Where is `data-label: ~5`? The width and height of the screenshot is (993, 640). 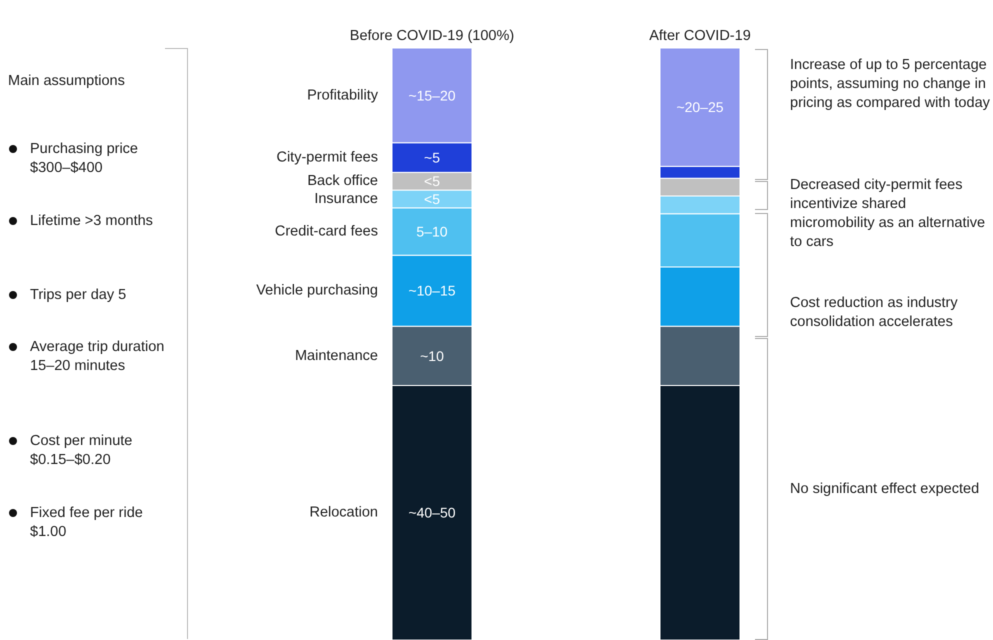 data-label: ~5 is located at coordinates (432, 158).